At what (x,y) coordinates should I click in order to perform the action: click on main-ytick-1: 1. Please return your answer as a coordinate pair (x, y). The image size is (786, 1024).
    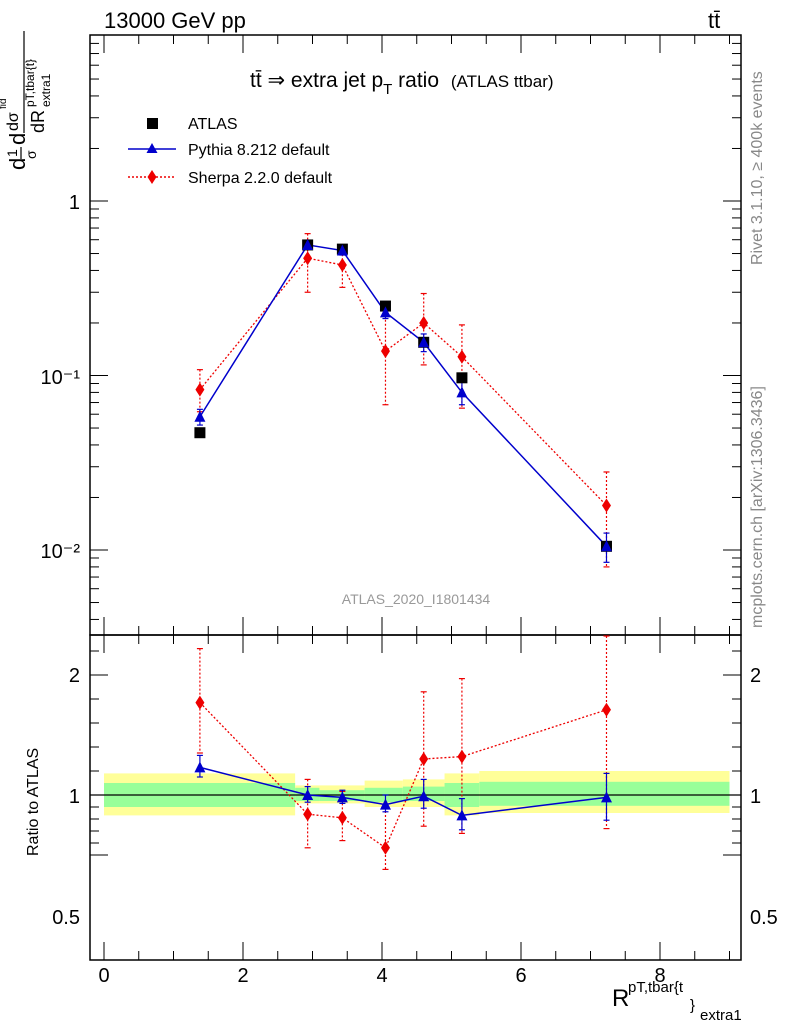
    Looking at the image, I should click on (74, 203).